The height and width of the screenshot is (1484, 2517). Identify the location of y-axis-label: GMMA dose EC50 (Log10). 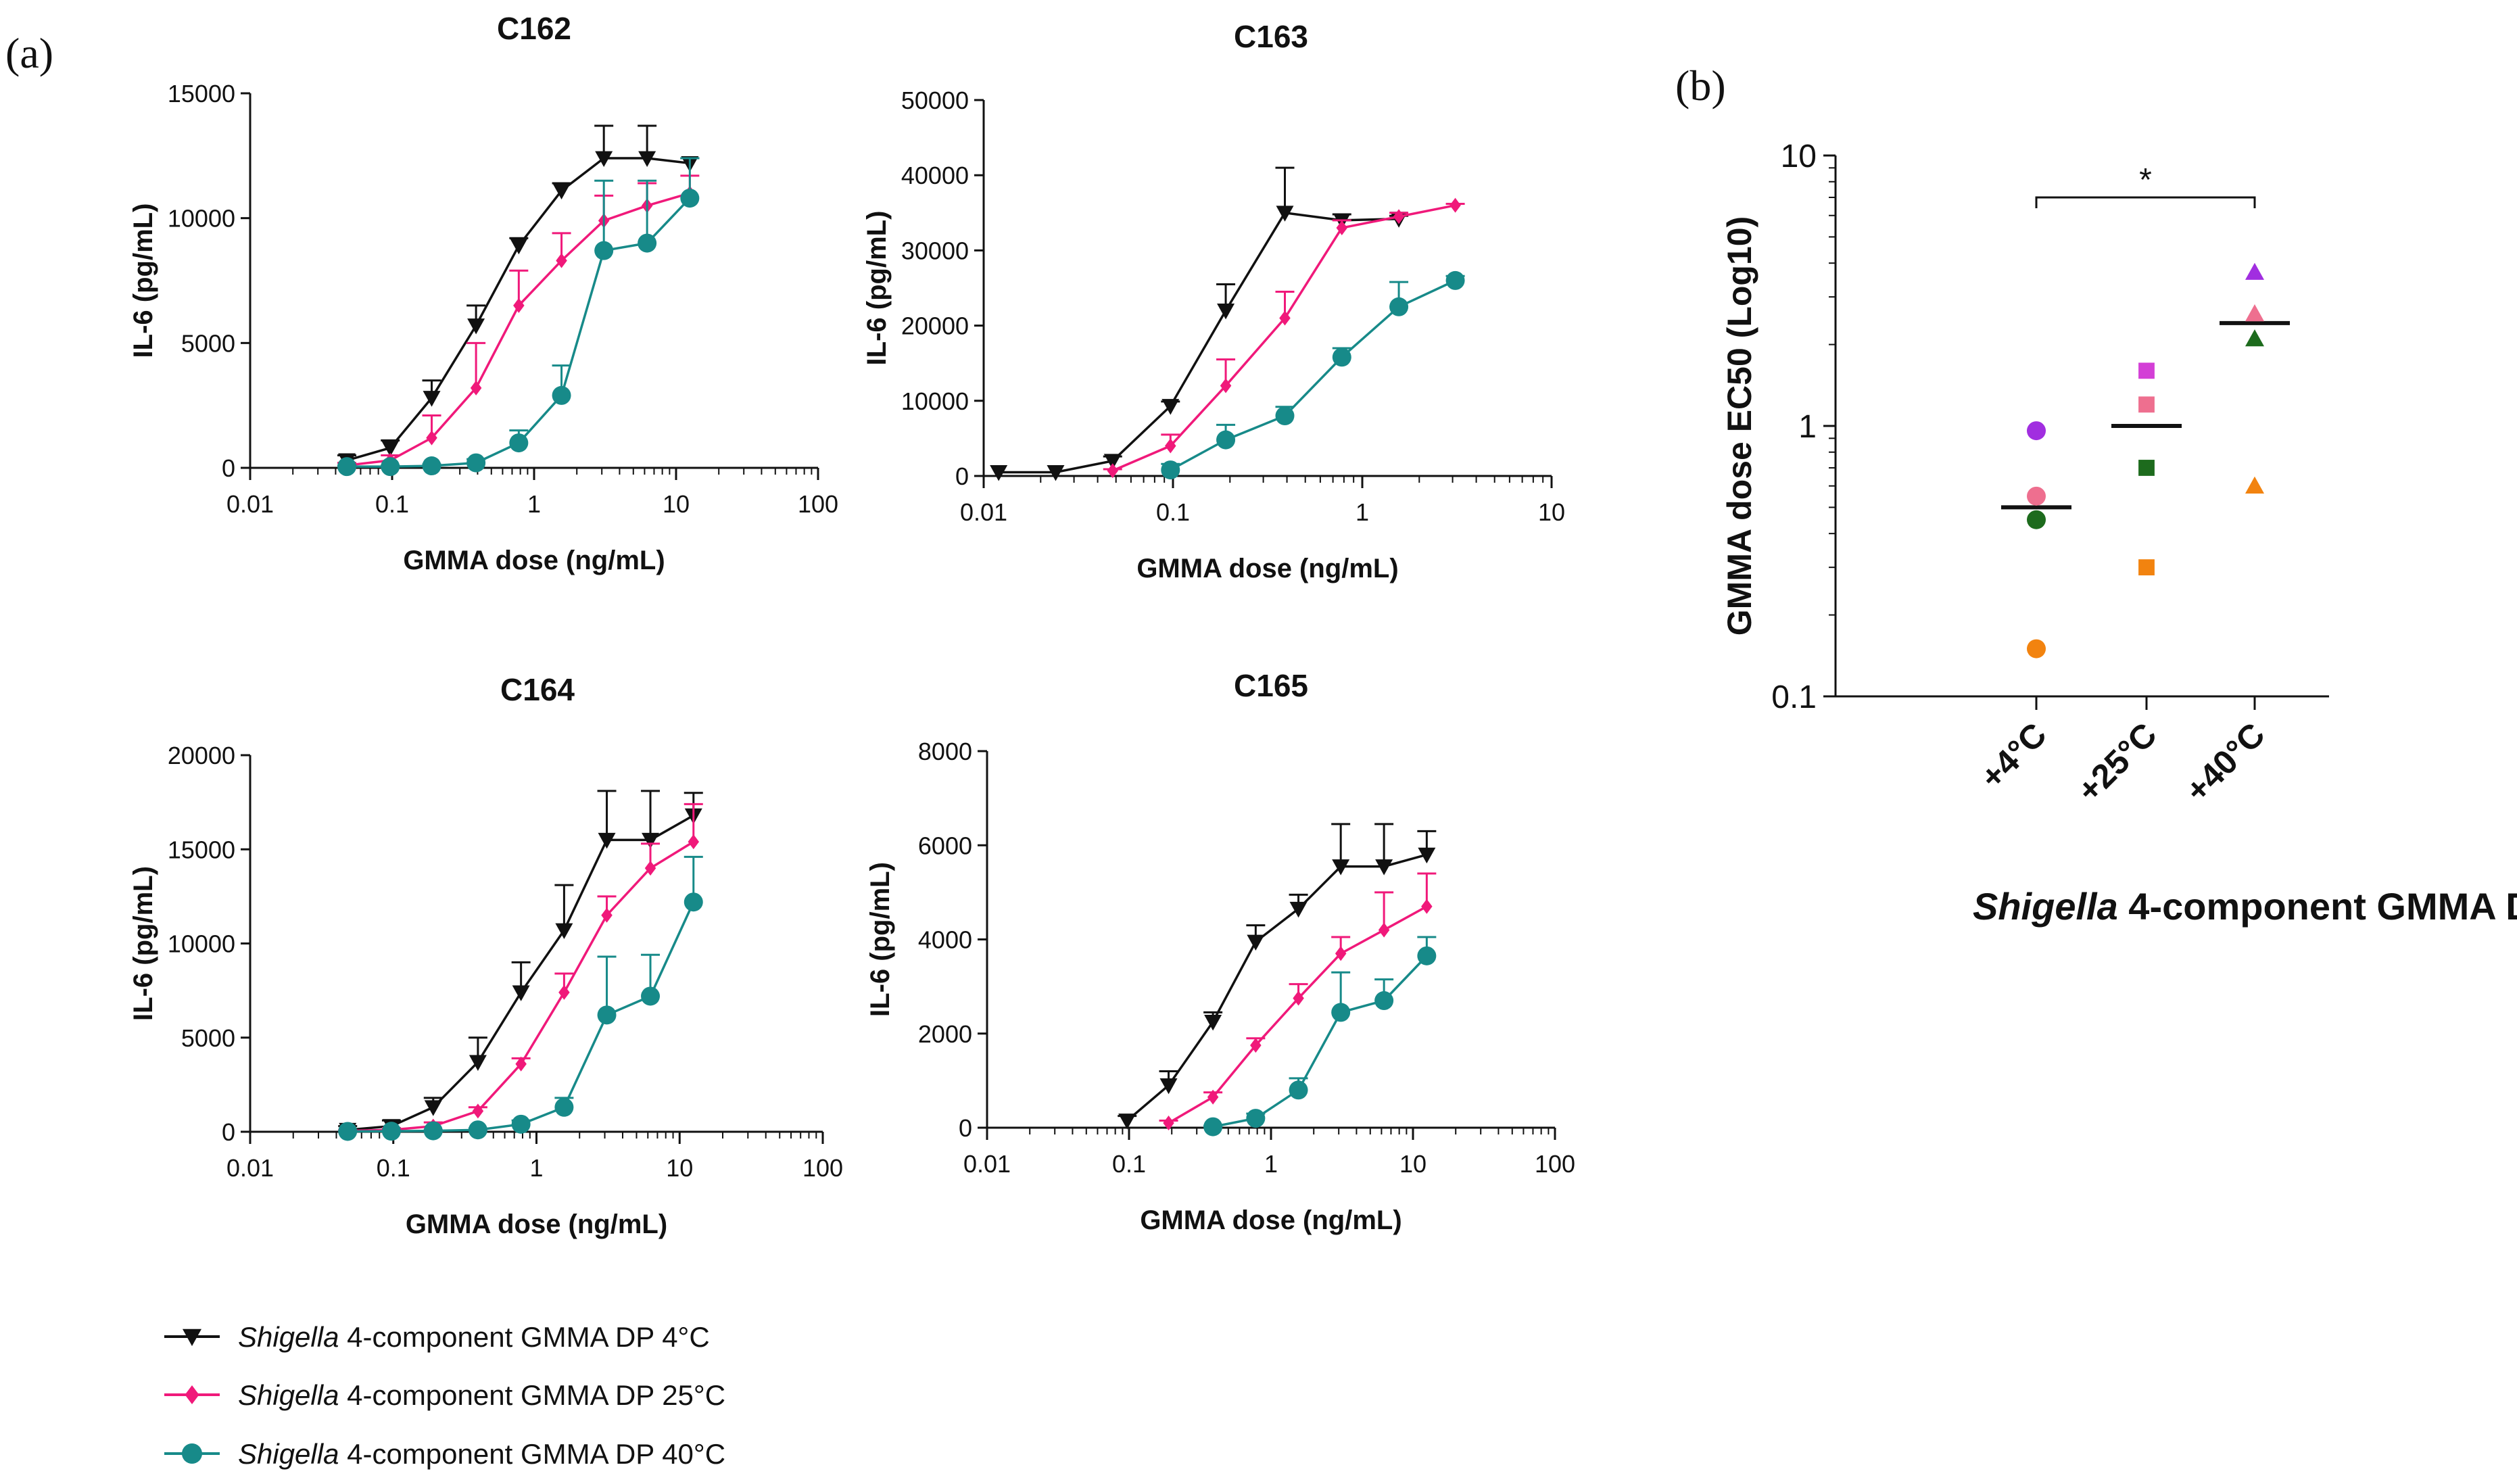
(1740, 426).